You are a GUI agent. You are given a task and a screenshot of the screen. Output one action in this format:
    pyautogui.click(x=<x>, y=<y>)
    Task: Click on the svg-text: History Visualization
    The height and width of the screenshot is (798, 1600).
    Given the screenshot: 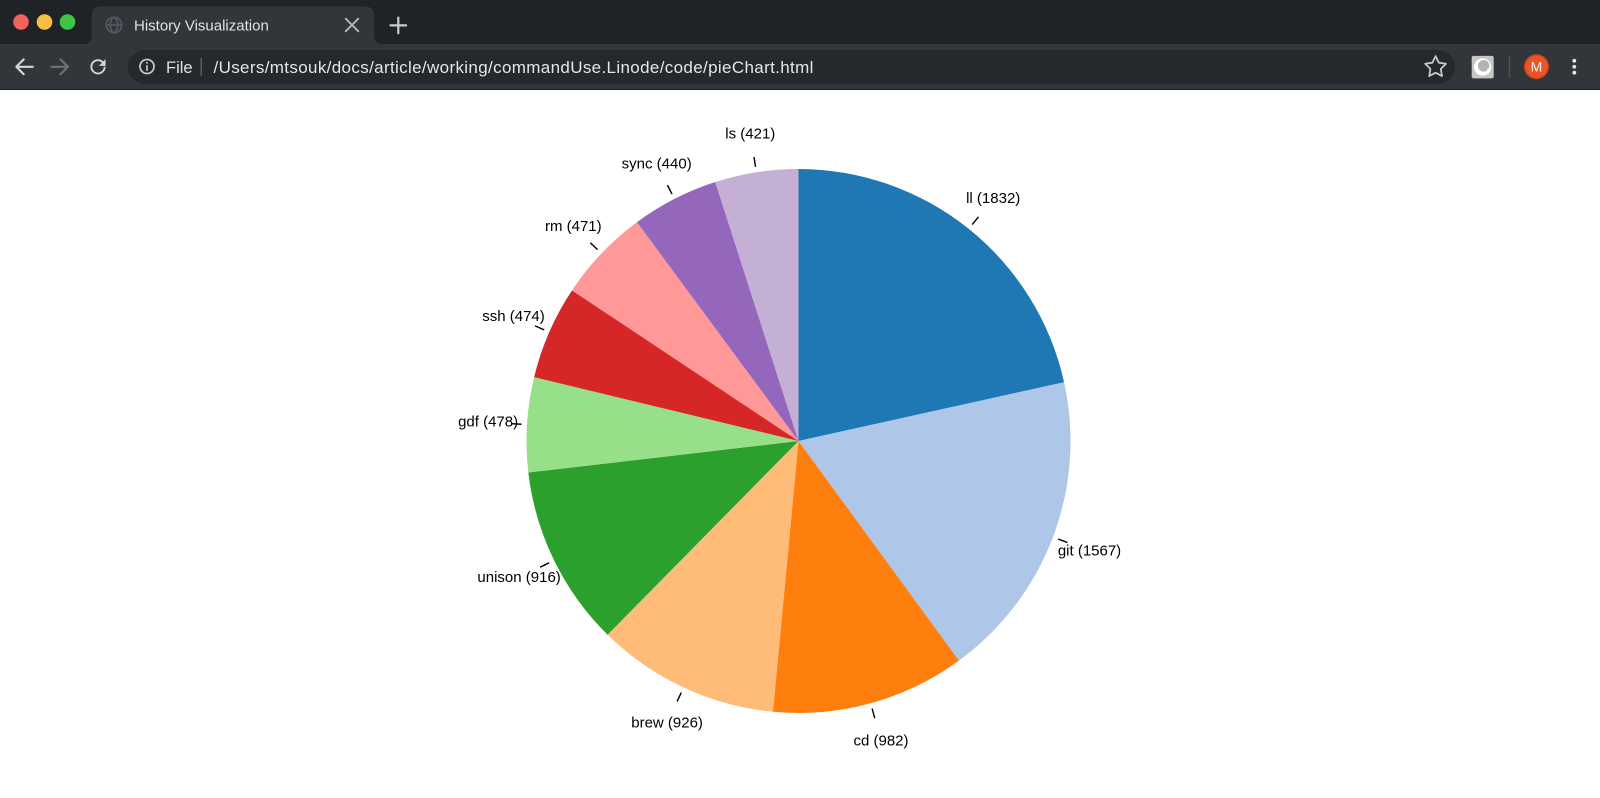 What is the action you would take?
    pyautogui.click(x=201, y=26)
    